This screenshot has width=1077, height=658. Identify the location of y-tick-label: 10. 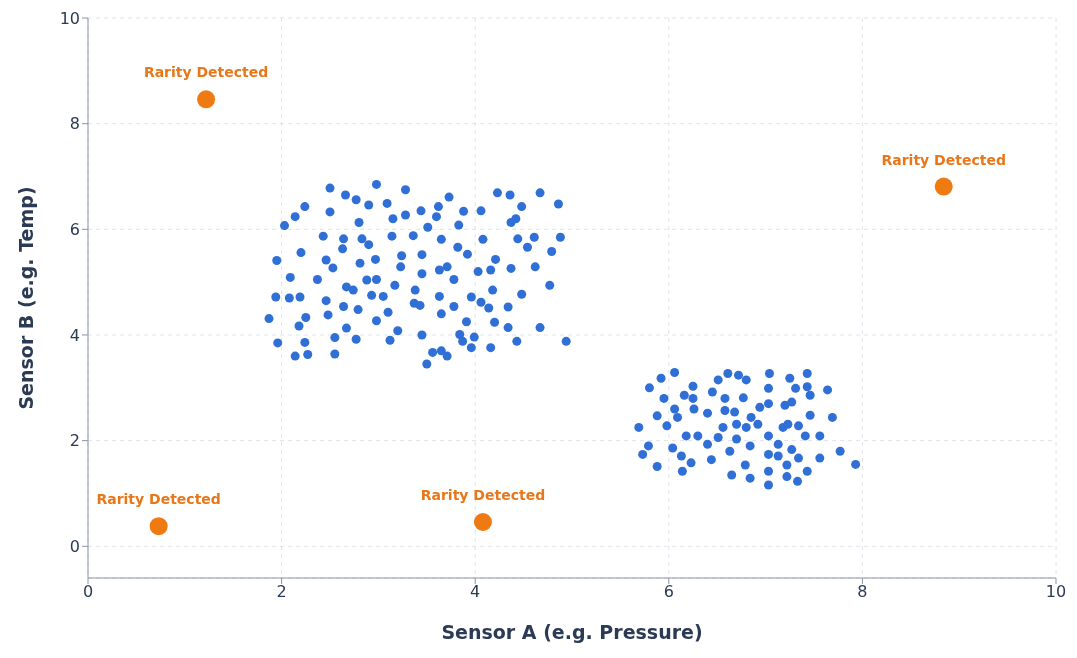
(69, 18).